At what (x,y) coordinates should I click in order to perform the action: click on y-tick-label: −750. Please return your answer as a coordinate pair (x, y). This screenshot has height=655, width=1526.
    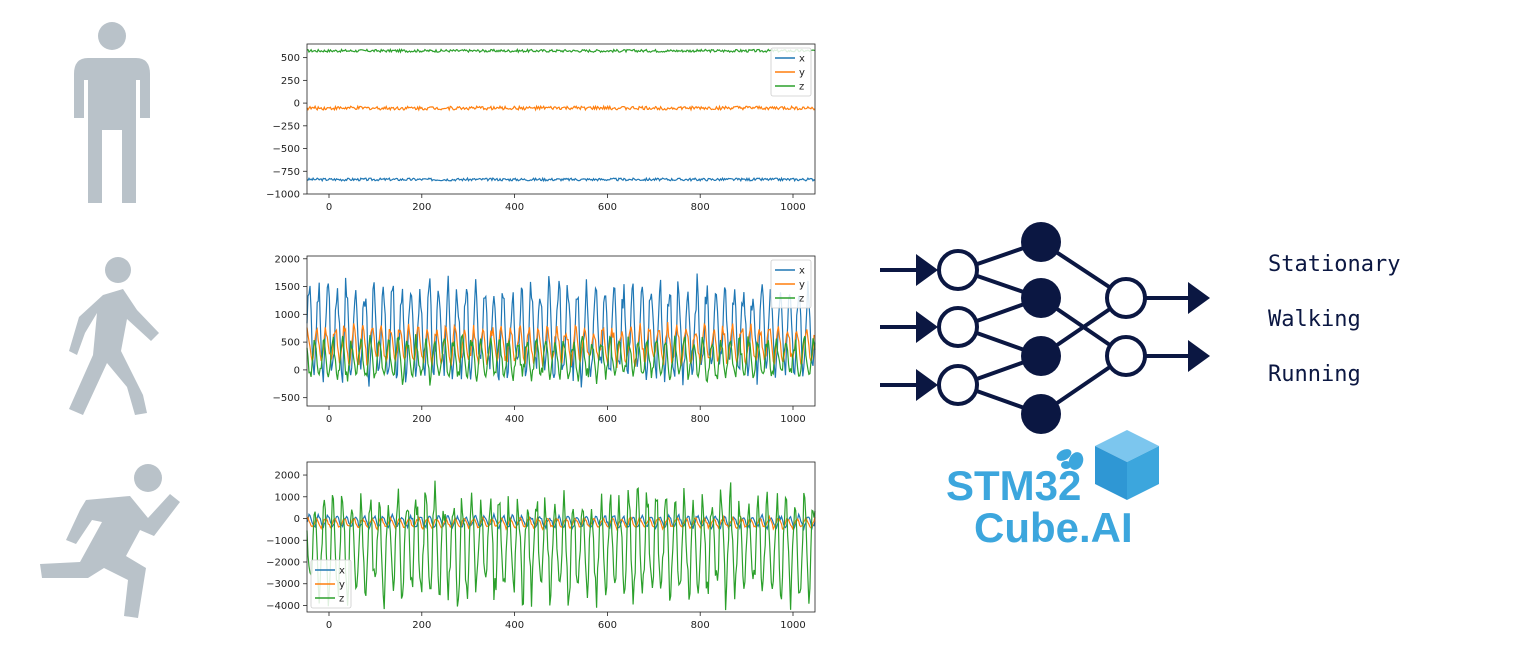
    Looking at the image, I should click on (286, 172).